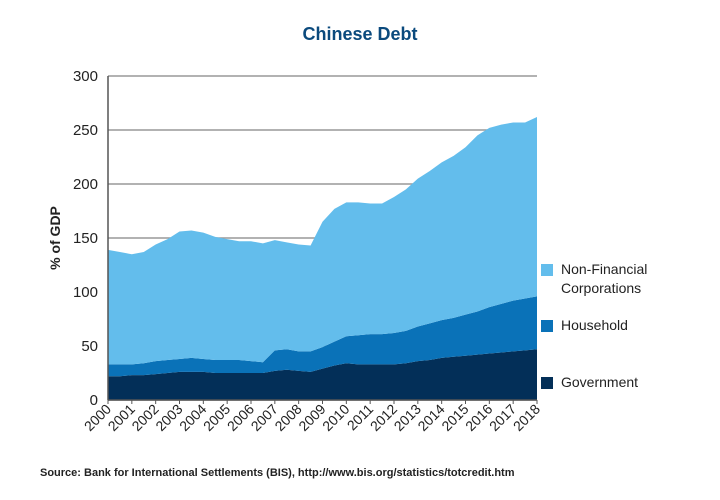 The image size is (720, 500). Describe the element at coordinates (85, 76) in the screenshot. I see `y-tick-label: 300` at that location.